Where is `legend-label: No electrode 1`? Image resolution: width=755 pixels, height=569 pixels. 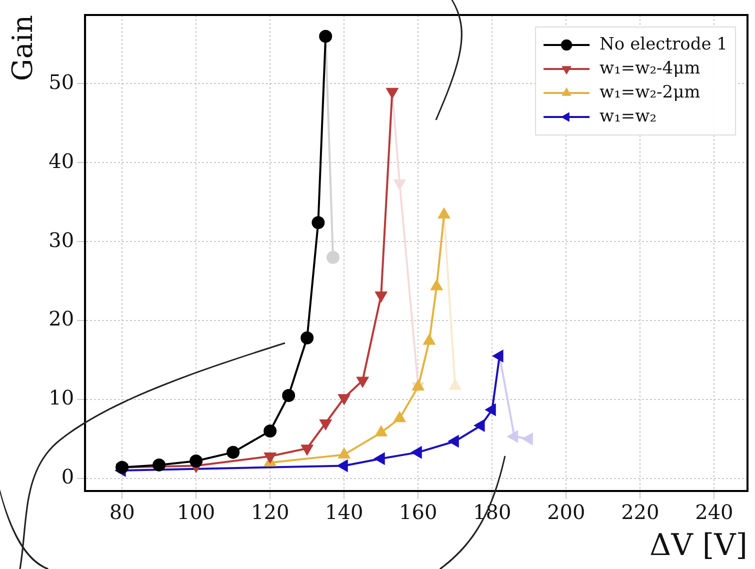 legend-label: No electrode 1 is located at coordinates (664, 44).